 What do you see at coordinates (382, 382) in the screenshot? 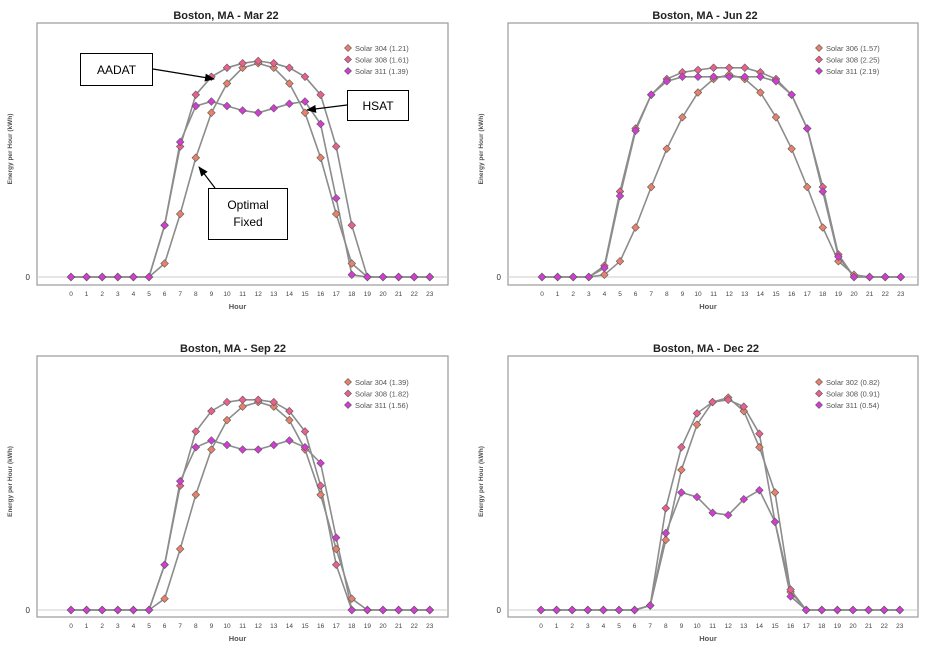
I see `legend-label: Solar 304 (1.39)` at bounding box center [382, 382].